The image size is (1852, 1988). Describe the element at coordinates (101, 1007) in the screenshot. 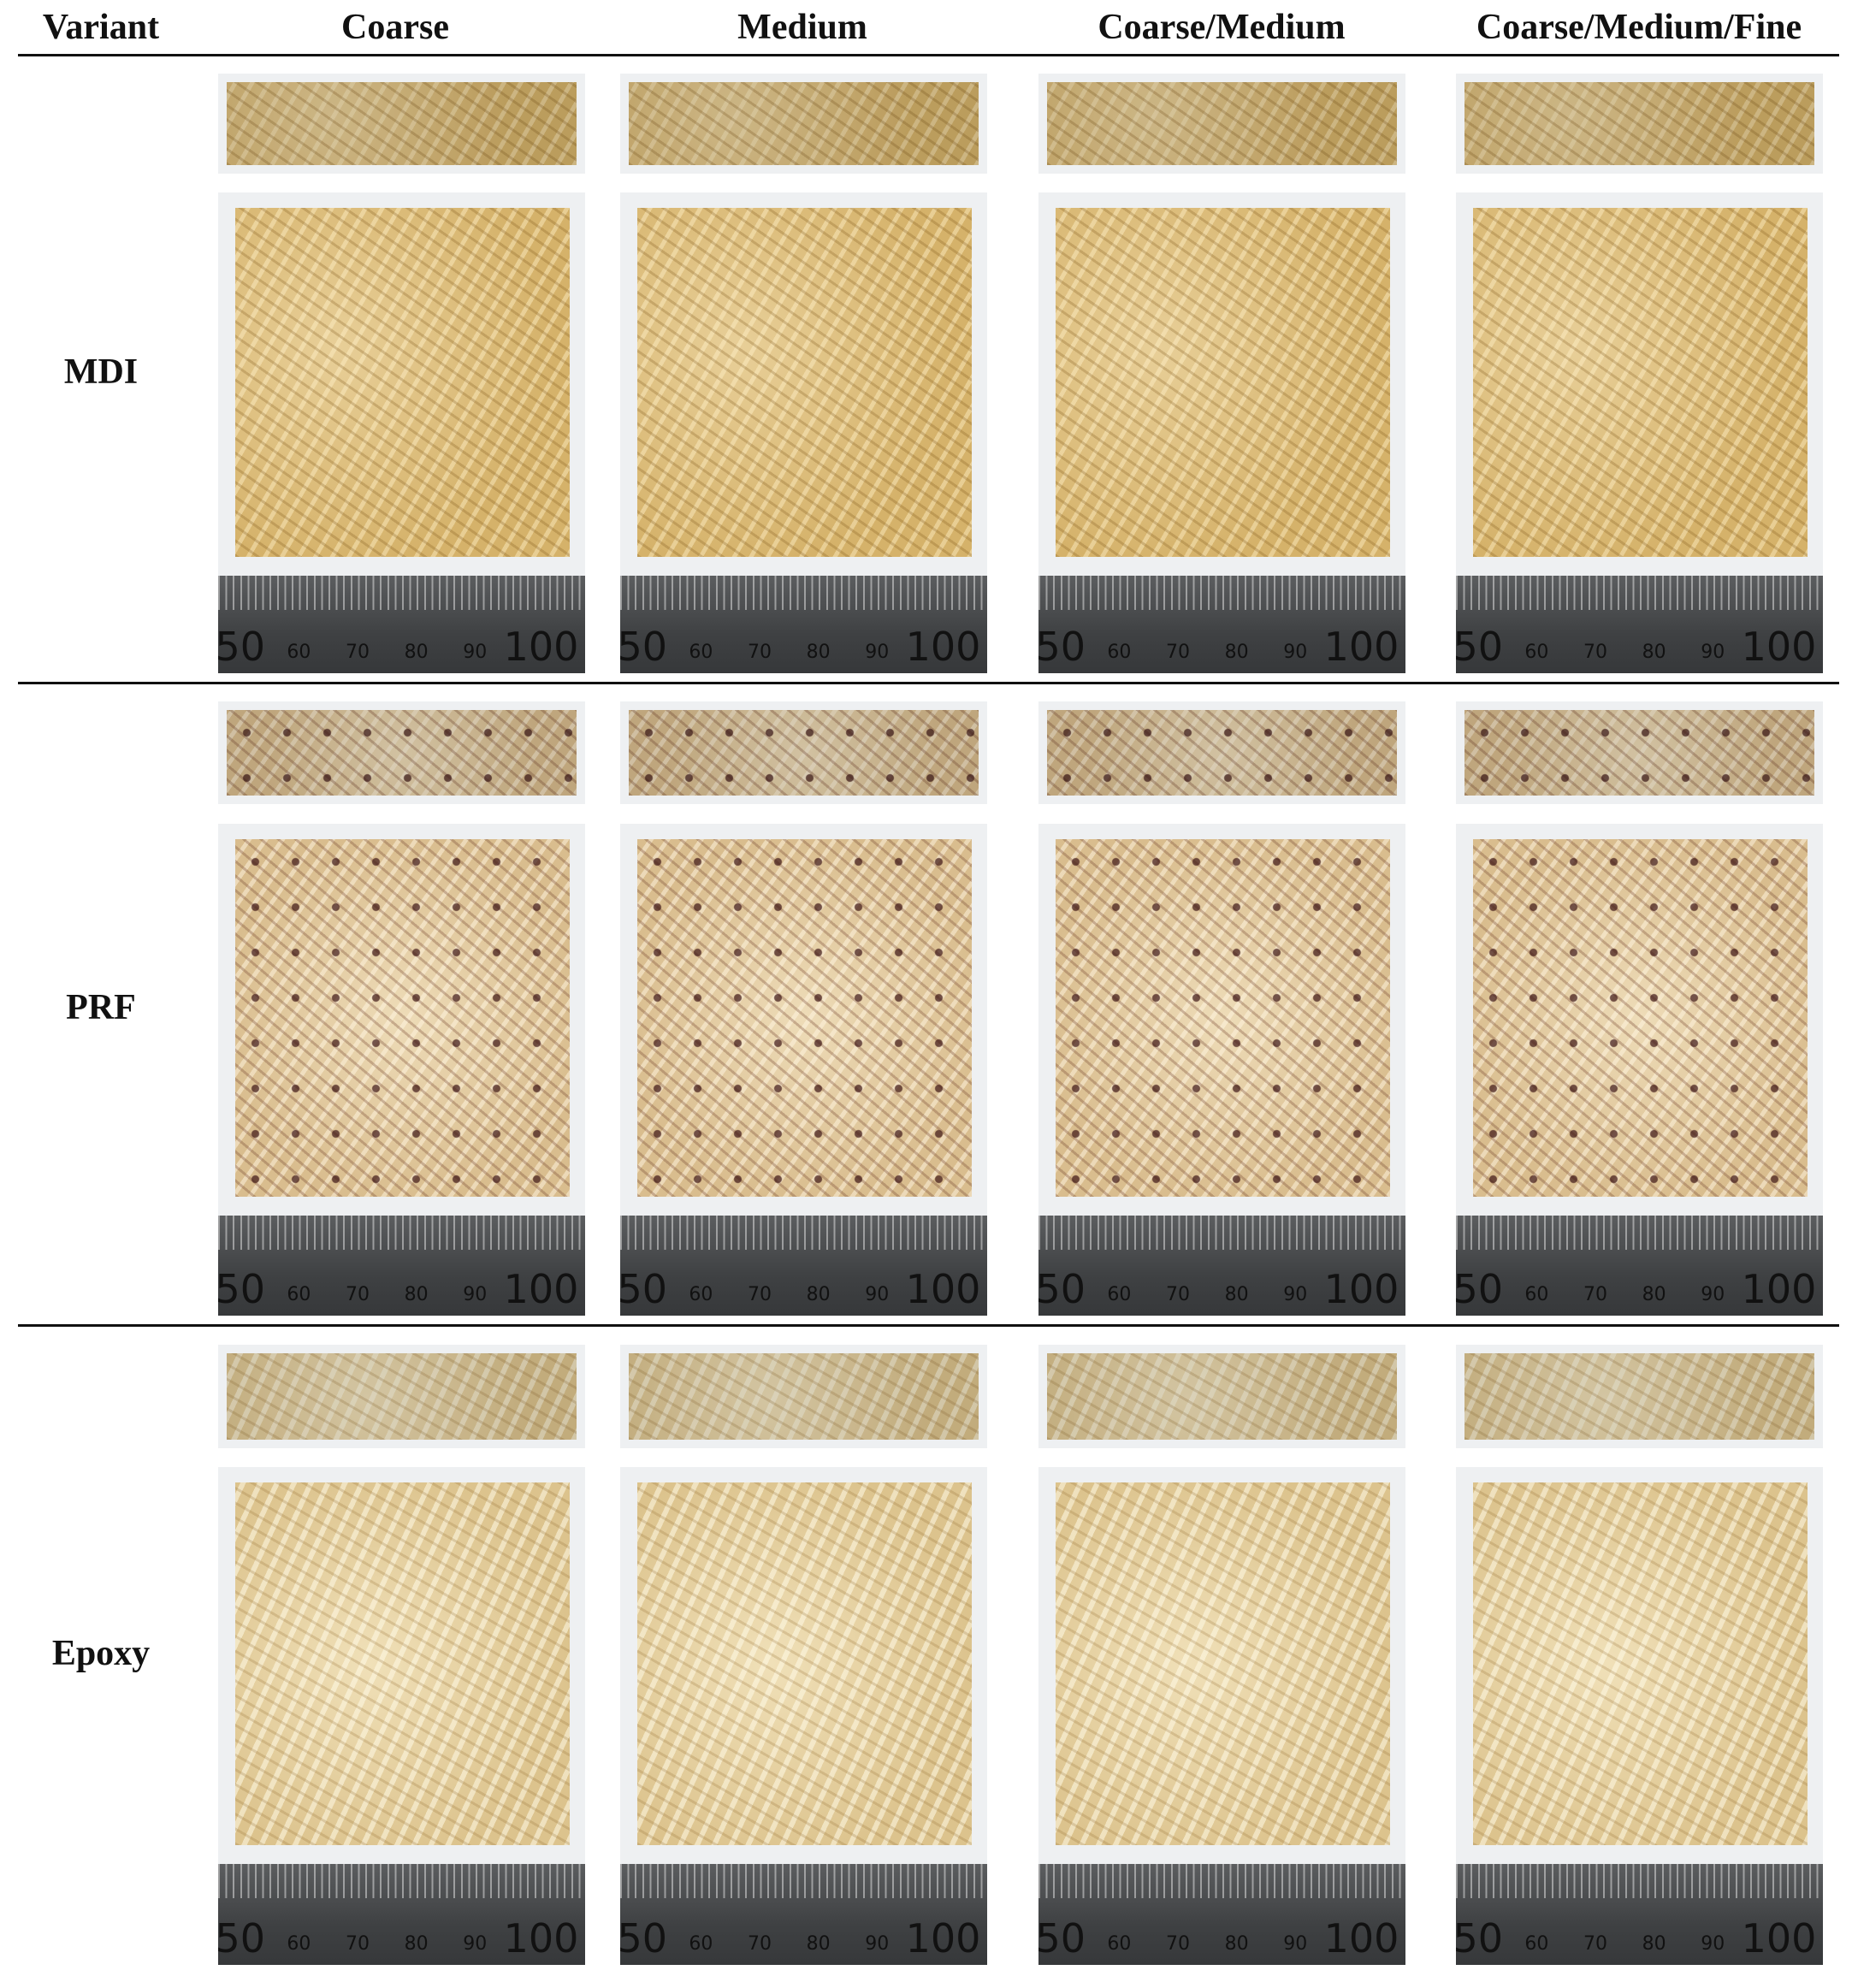

I see `row-label: PRF` at that location.